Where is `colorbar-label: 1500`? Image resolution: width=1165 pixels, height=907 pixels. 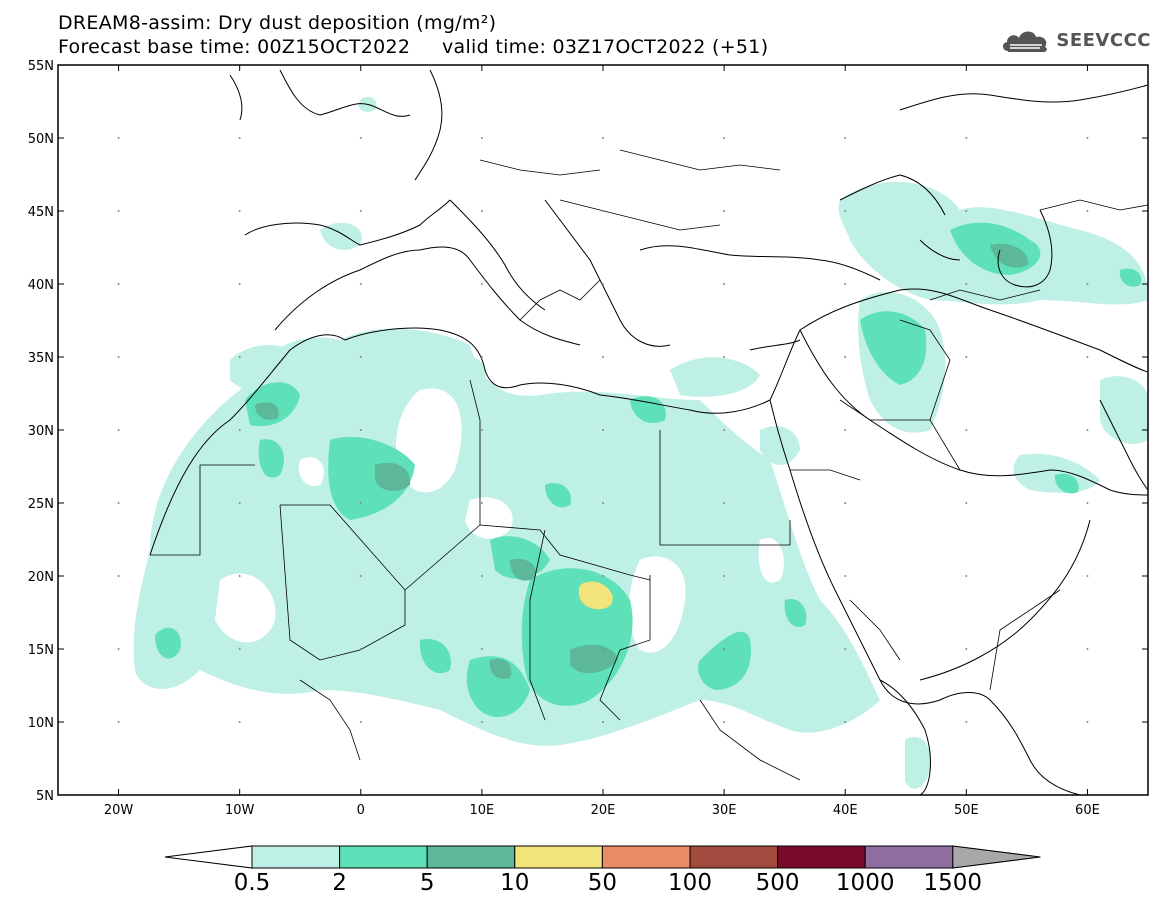 colorbar-label: 1500 is located at coordinates (953, 883).